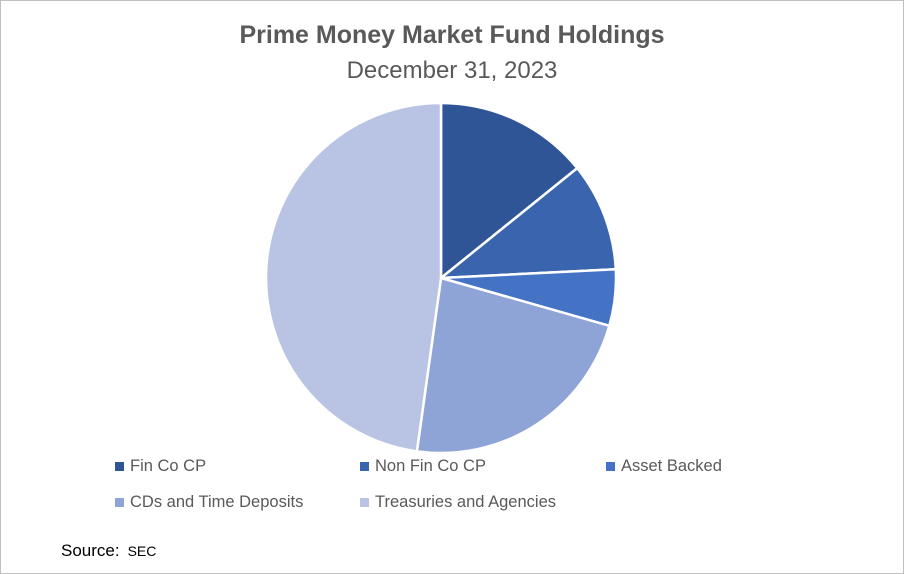 Image resolution: width=904 pixels, height=574 pixels. What do you see at coordinates (452, 35) in the screenshot?
I see `chart-title: Prime Money Market Fund Holdings` at bounding box center [452, 35].